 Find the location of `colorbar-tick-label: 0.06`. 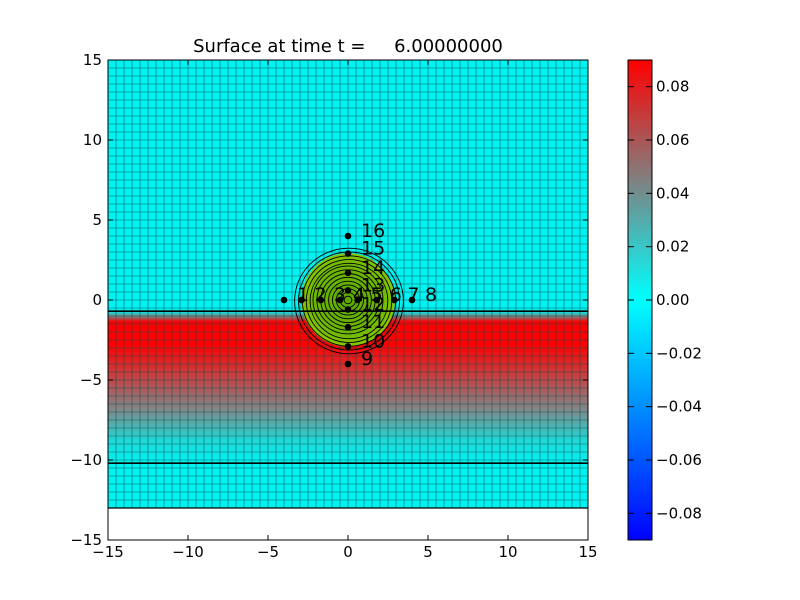

colorbar-tick-label: 0.06 is located at coordinates (672, 140).